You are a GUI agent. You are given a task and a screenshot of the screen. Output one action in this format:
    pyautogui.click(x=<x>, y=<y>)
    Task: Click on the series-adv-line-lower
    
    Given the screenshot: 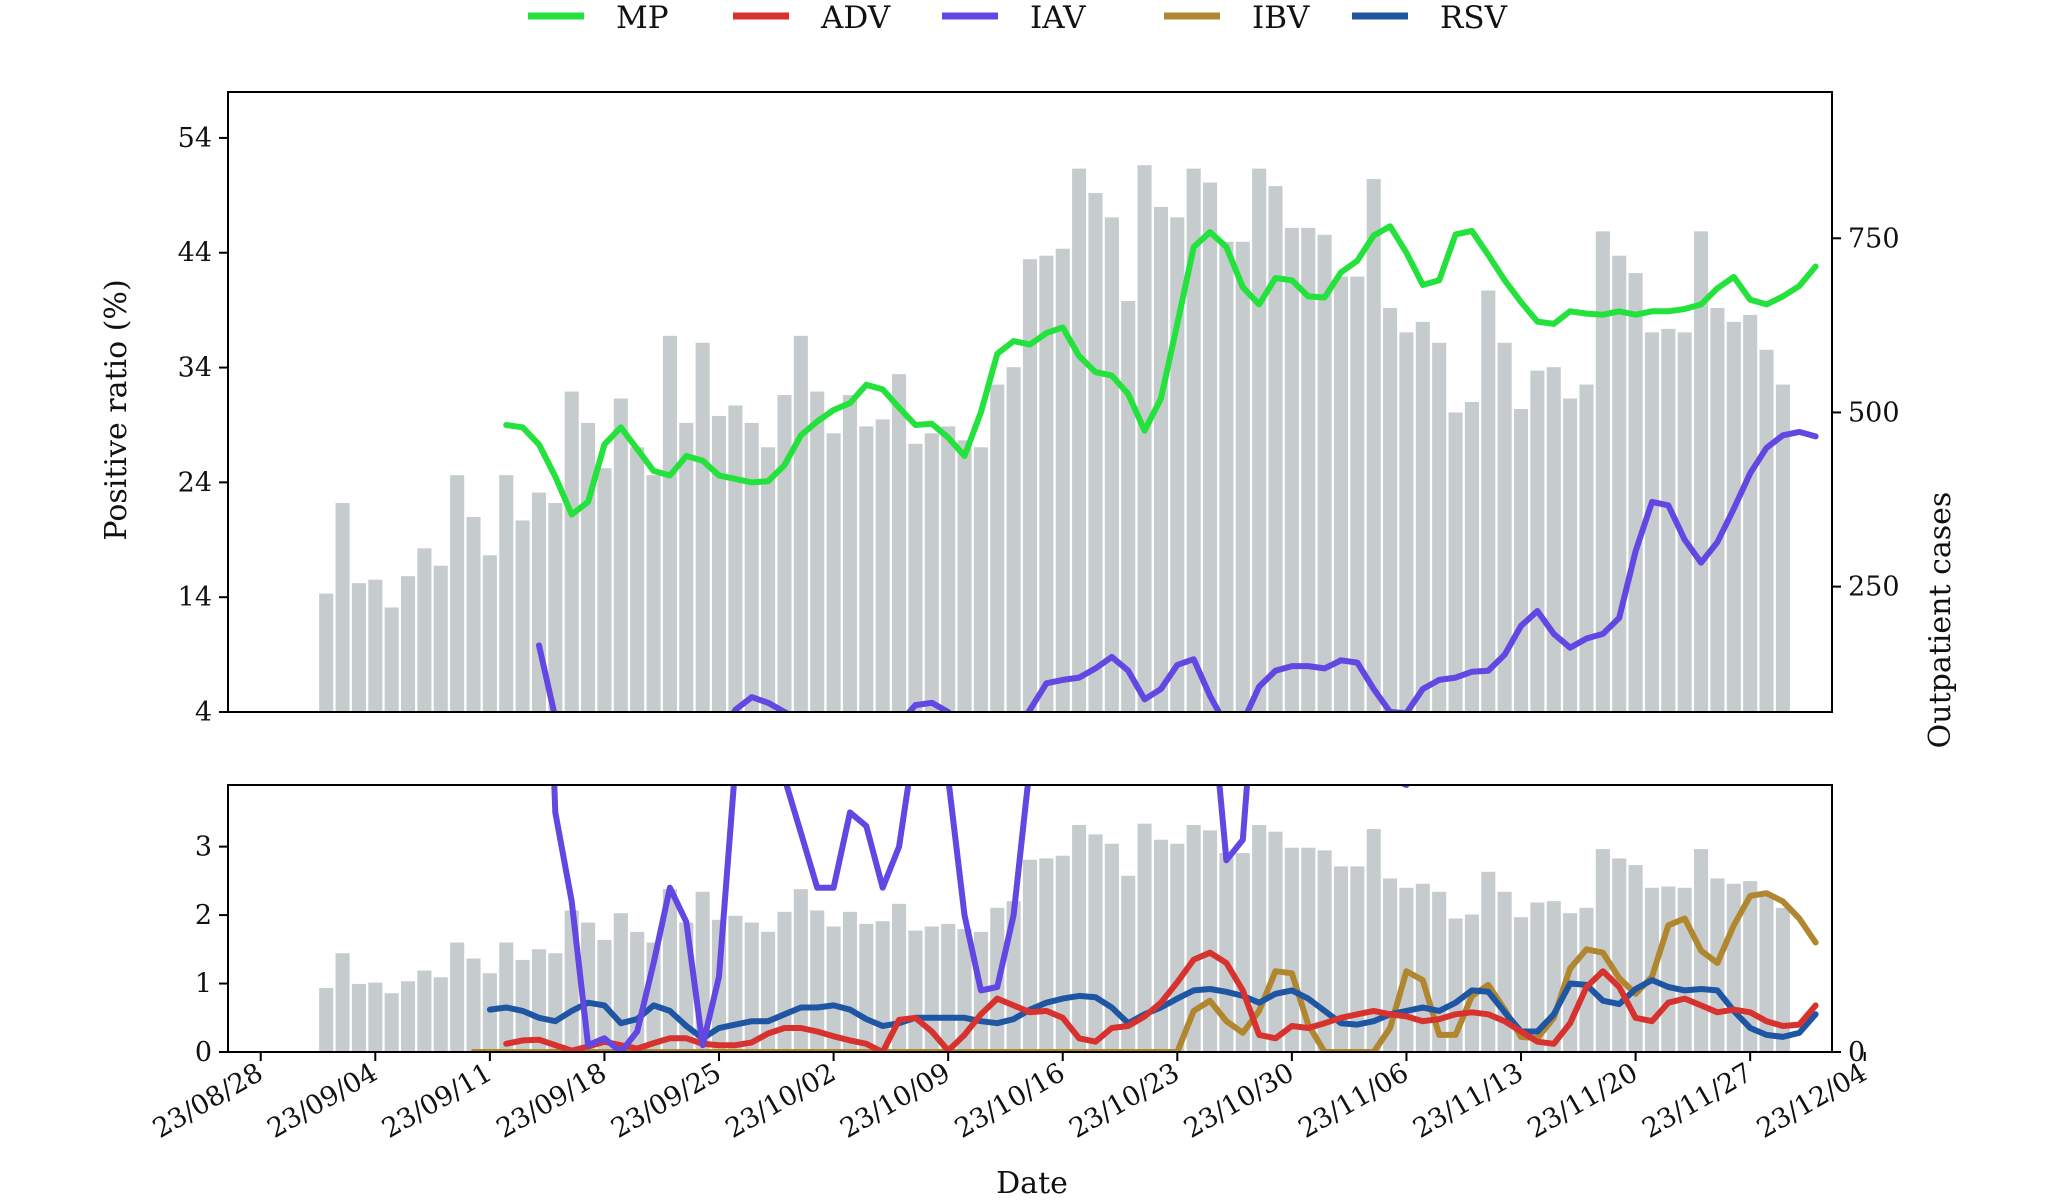 What is the action you would take?
    pyautogui.click(x=1161, y=1000)
    